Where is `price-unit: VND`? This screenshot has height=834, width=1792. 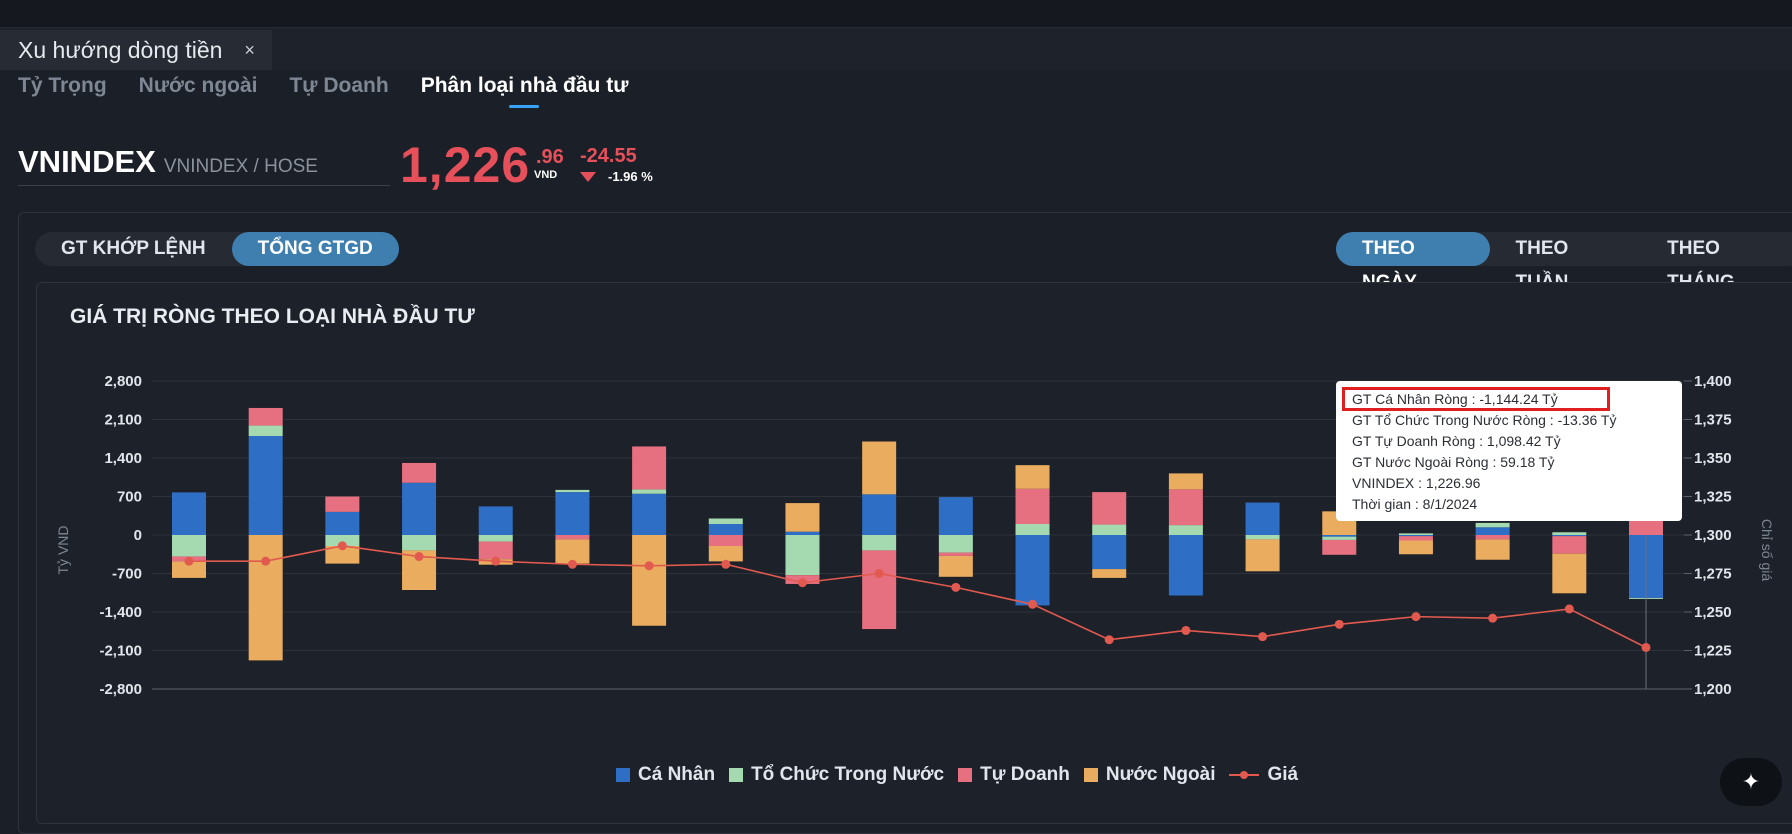 price-unit: VND is located at coordinates (546, 175).